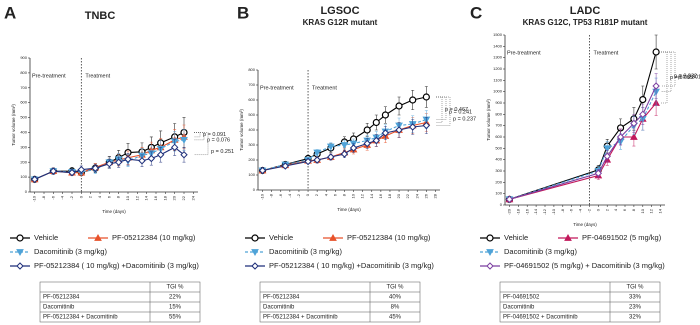 Image resolution: width=700 pixels, height=325 pixels. Describe the element at coordinates (509, 211) in the screenshot. I see `x-tick-label: -20` at that location.